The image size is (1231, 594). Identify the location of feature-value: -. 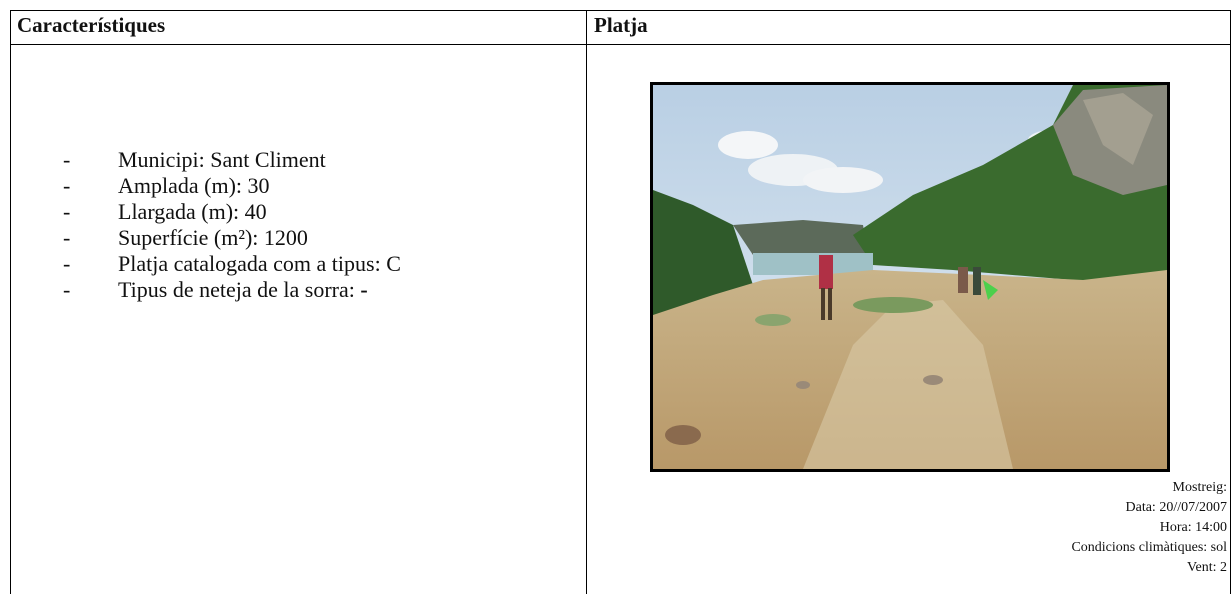
(364, 289).